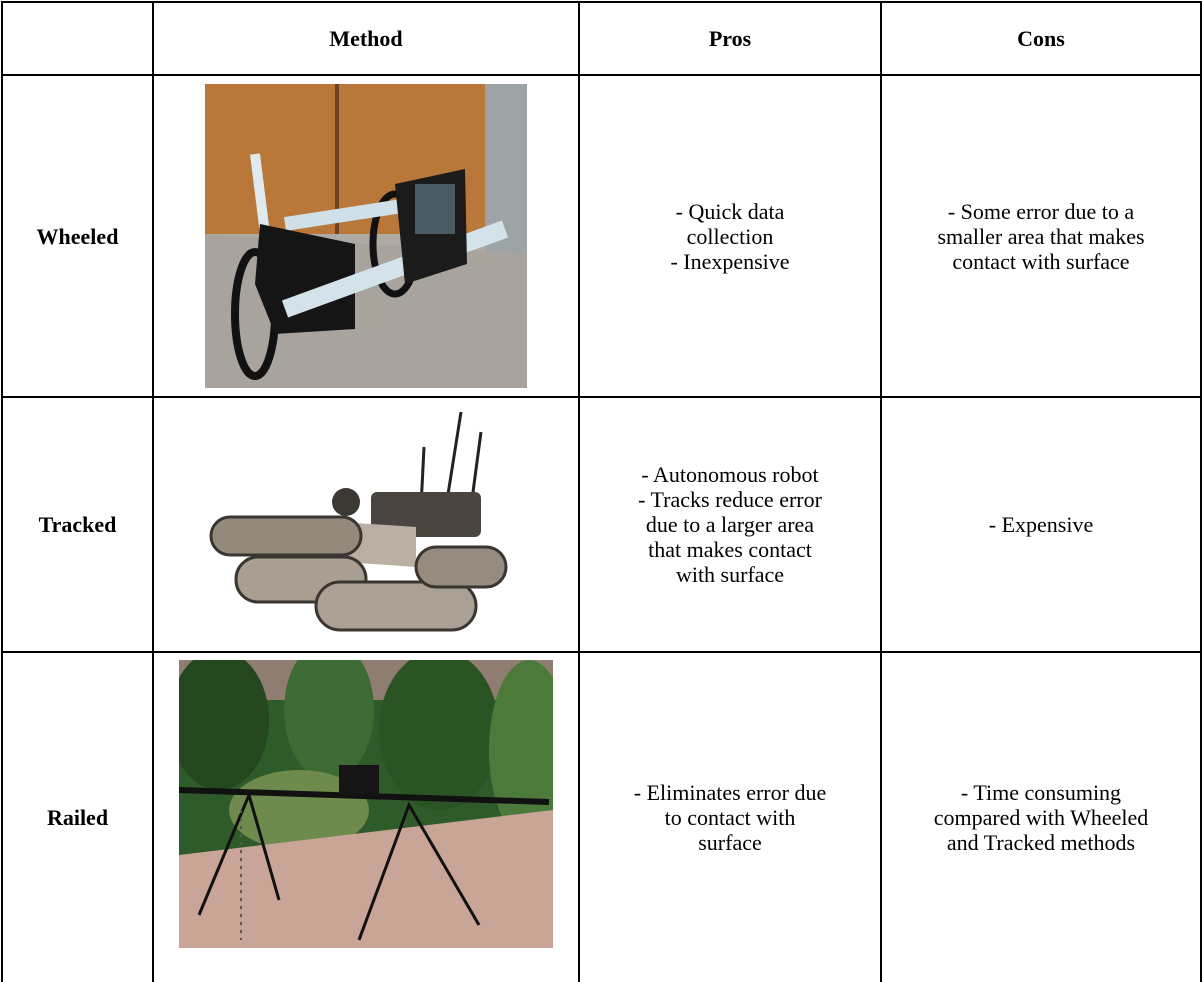  I want to click on row-label: Tracked, so click(77, 524).